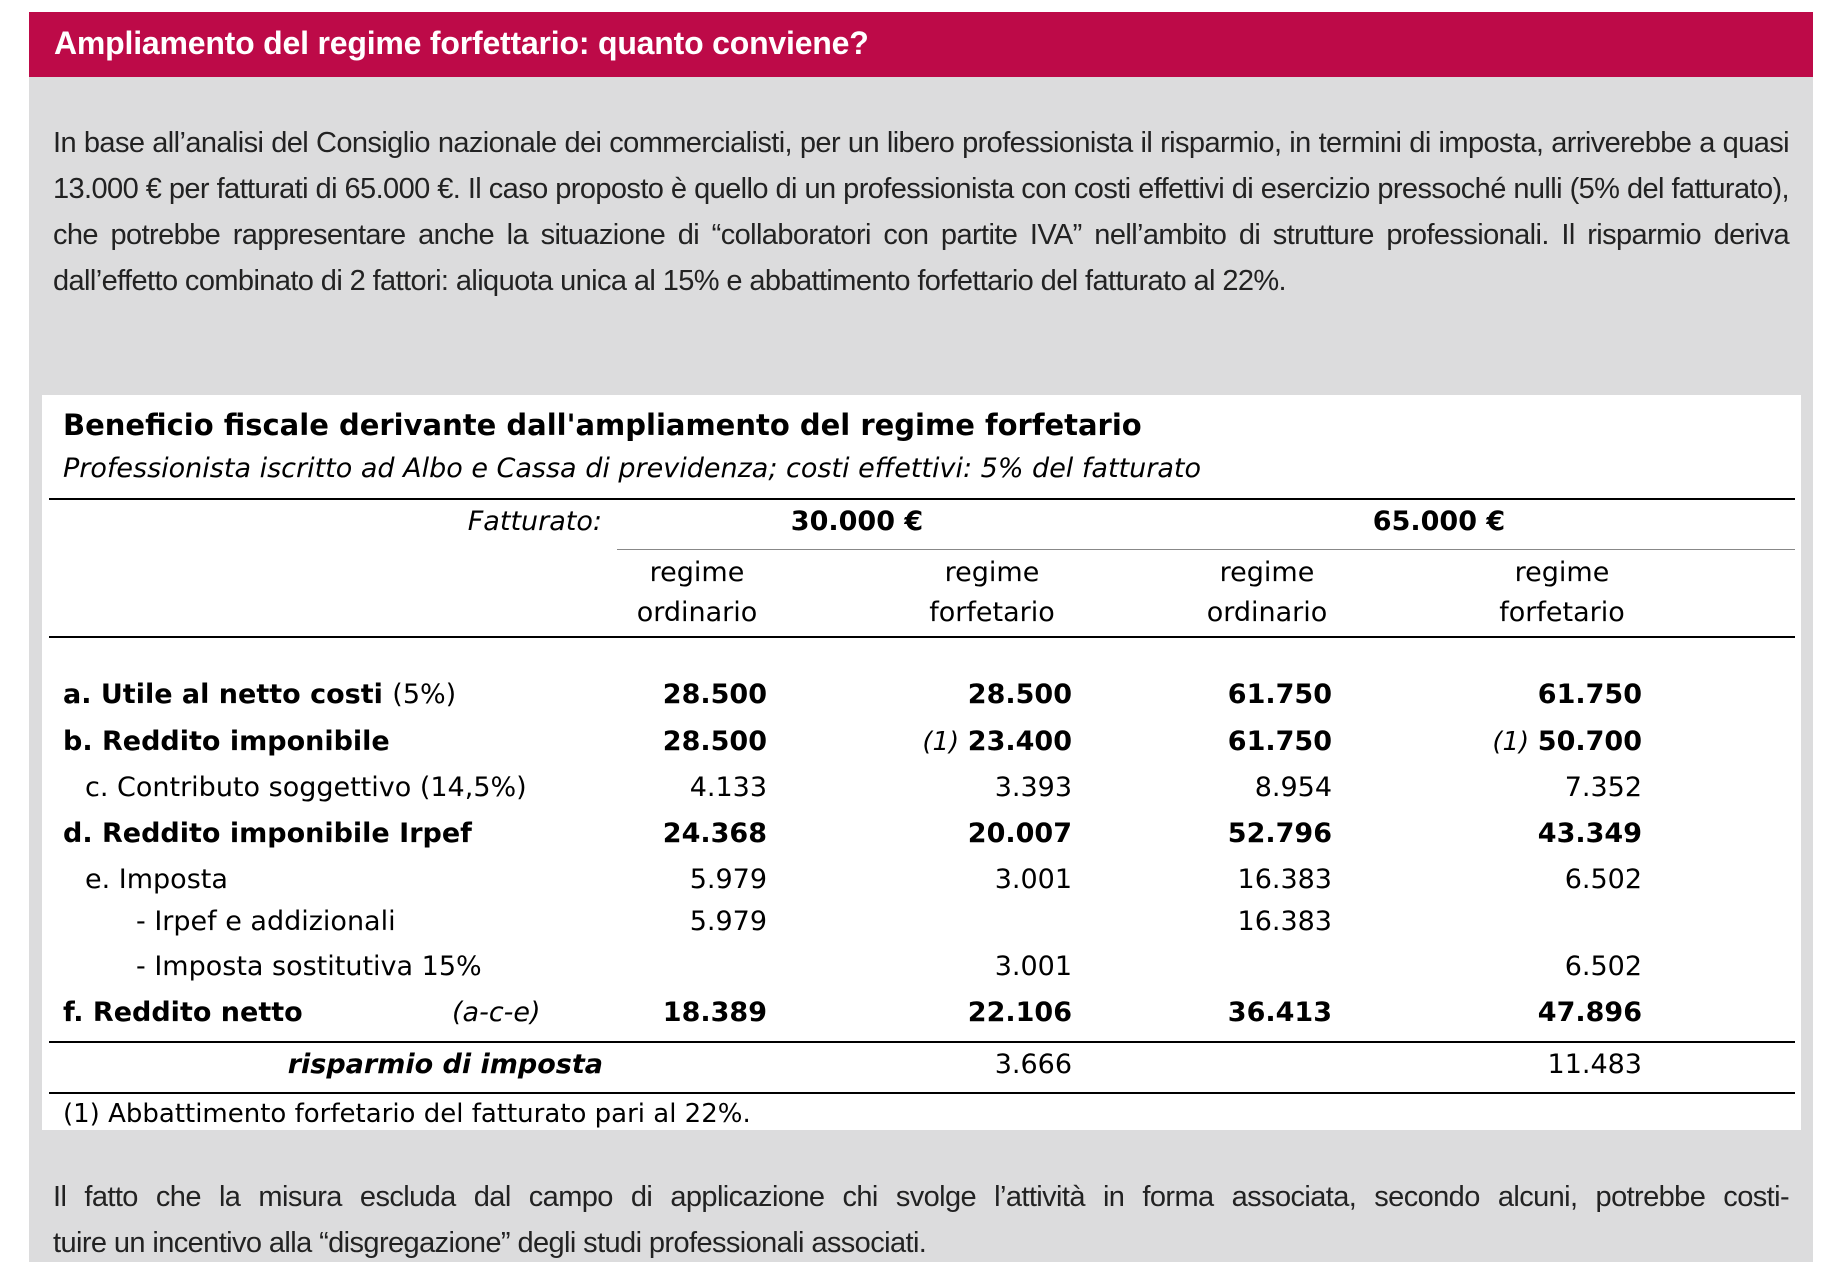  What do you see at coordinates (1019, 833) in the screenshot?
I see `cell-d-2: 20.007` at bounding box center [1019, 833].